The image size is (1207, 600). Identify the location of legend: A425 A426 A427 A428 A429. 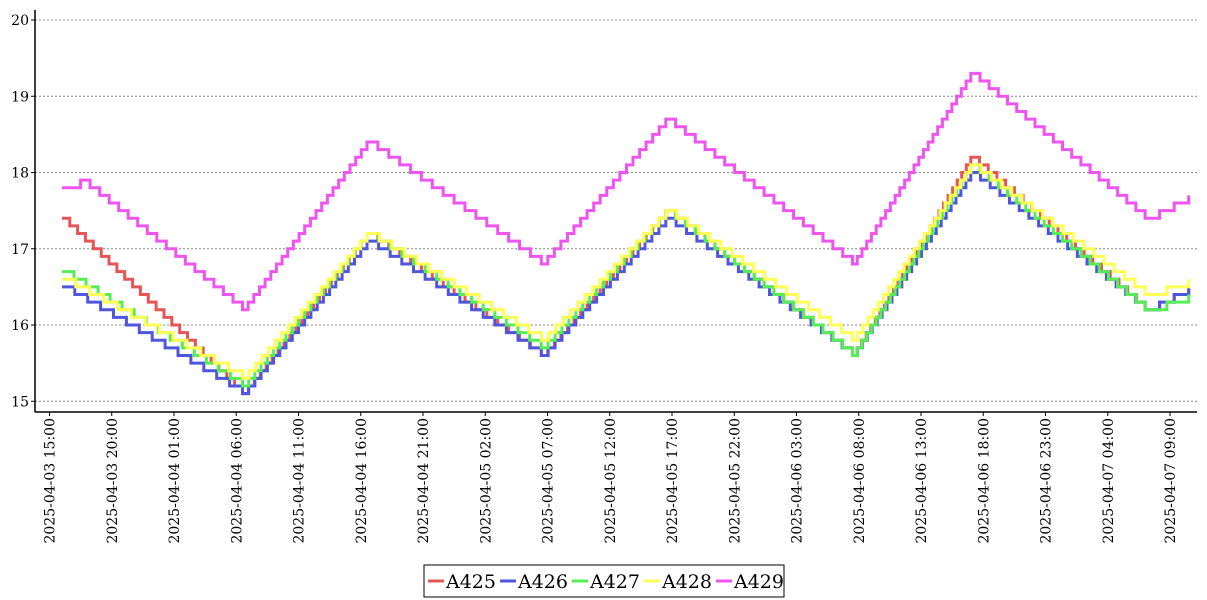
(604, 581).